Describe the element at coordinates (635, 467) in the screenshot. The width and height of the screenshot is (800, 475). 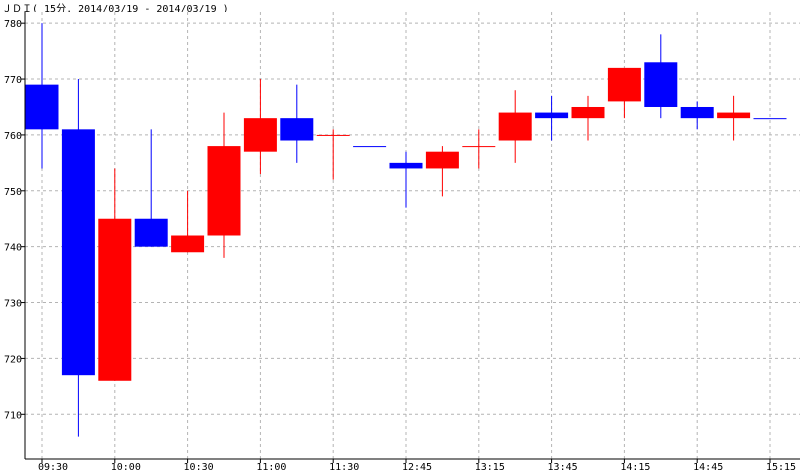
I see `x-tick-label: 14:15` at that location.